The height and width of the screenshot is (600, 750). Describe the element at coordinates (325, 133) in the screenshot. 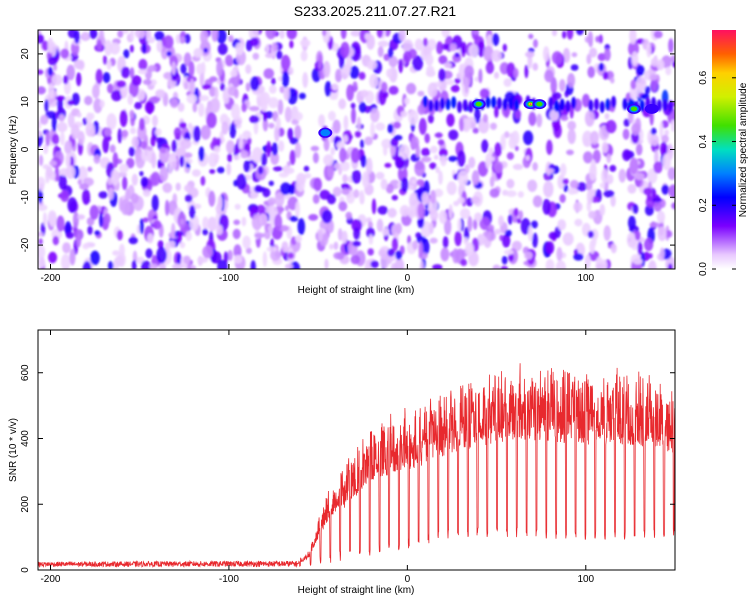

I see `heatmap-hotspot` at that location.